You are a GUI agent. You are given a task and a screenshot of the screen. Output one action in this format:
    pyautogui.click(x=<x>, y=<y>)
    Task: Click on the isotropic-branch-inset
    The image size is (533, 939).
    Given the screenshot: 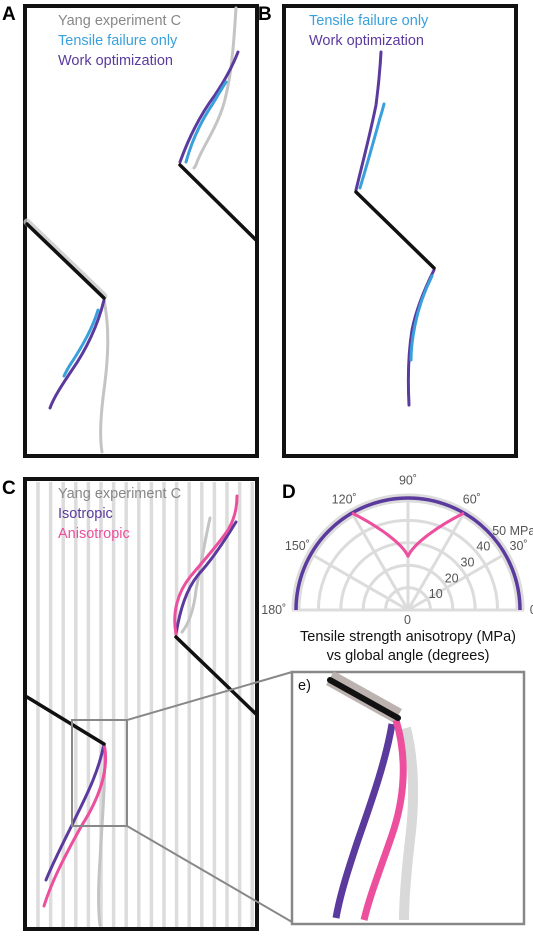 What is the action you would take?
    pyautogui.click(x=364, y=821)
    